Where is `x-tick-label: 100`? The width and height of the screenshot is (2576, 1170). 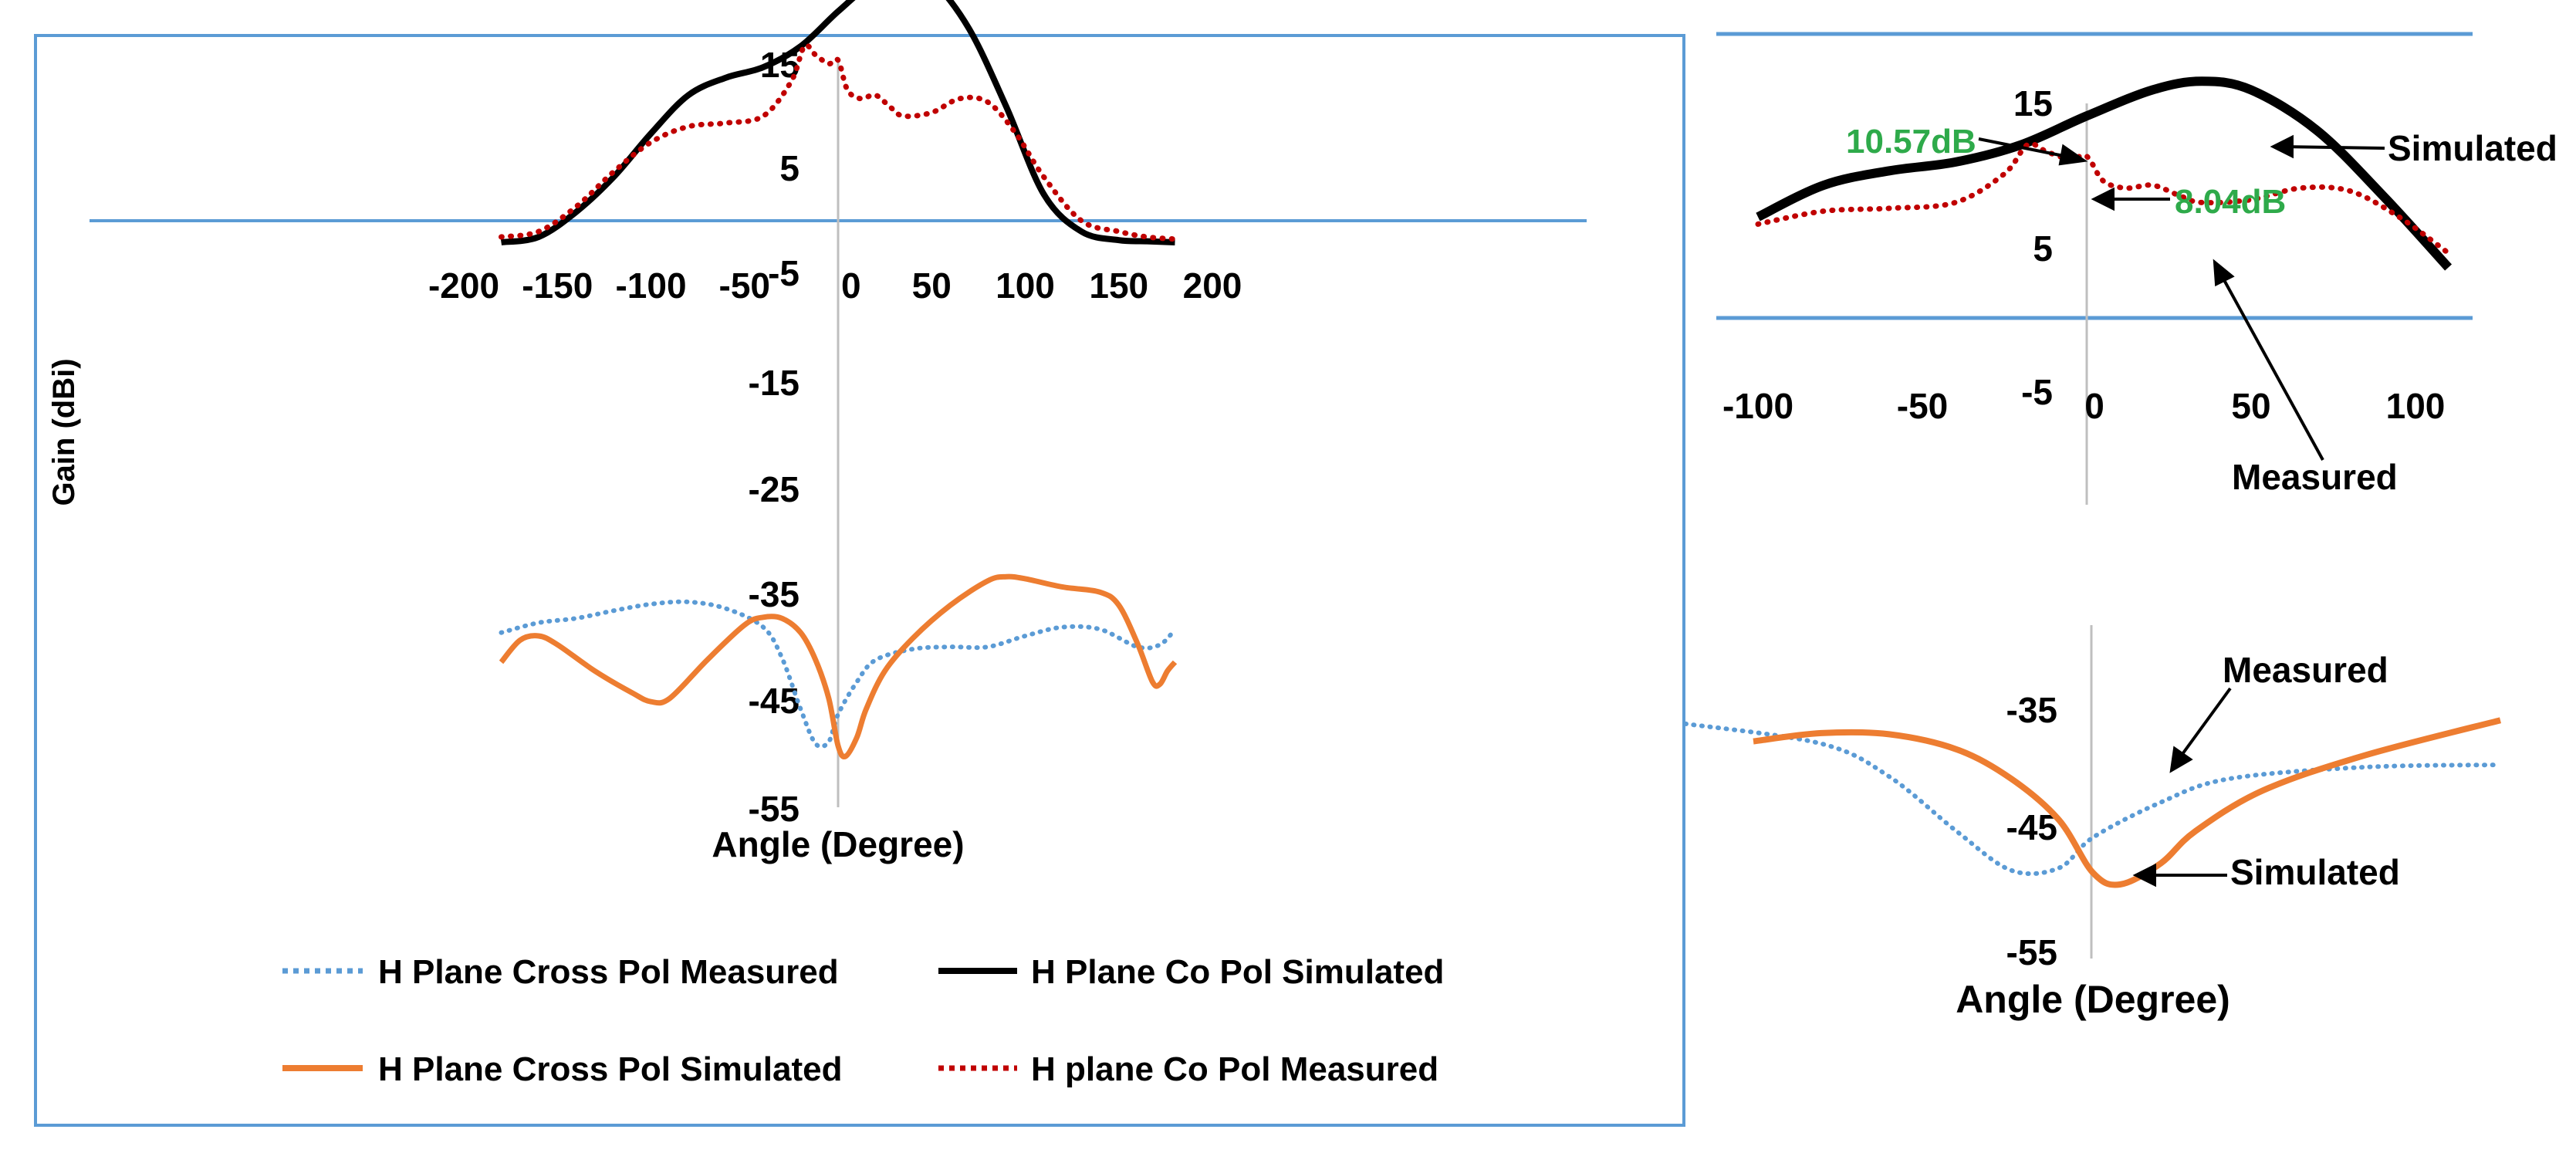 x-tick-label: 100 is located at coordinates (1025, 285).